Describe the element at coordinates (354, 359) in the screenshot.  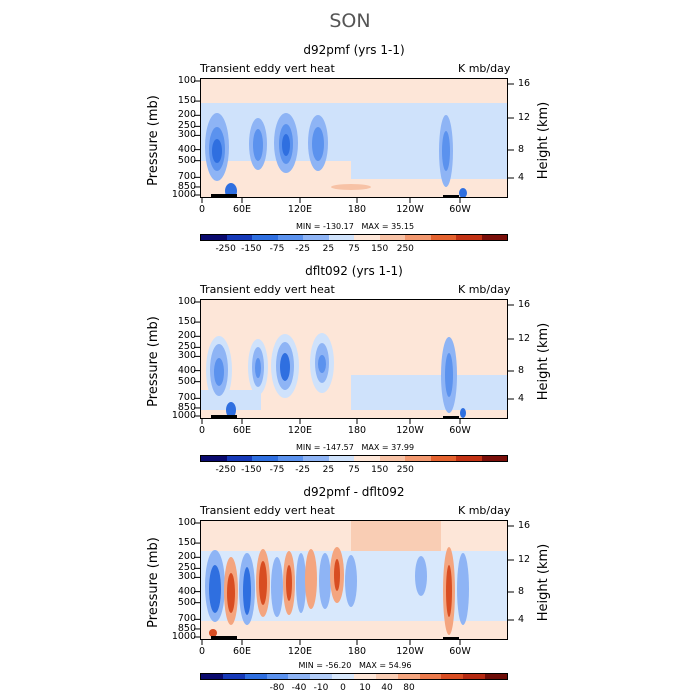
I see `panel2-contours` at that location.